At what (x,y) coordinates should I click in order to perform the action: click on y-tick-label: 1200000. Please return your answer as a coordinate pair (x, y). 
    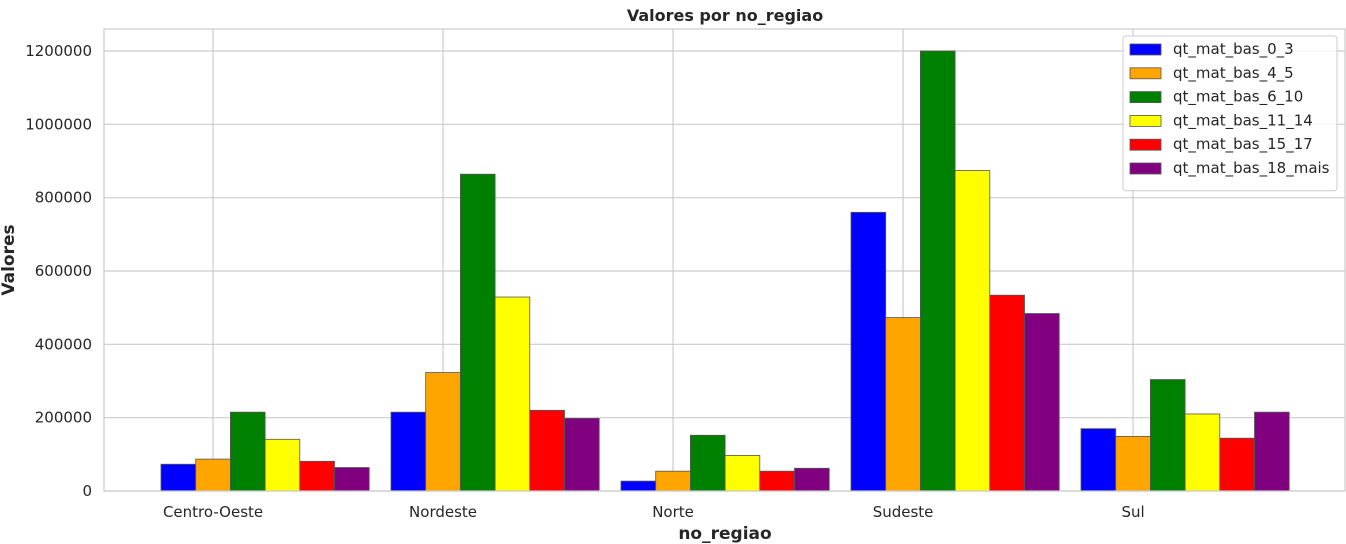
    Looking at the image, I should click on (58, 51).